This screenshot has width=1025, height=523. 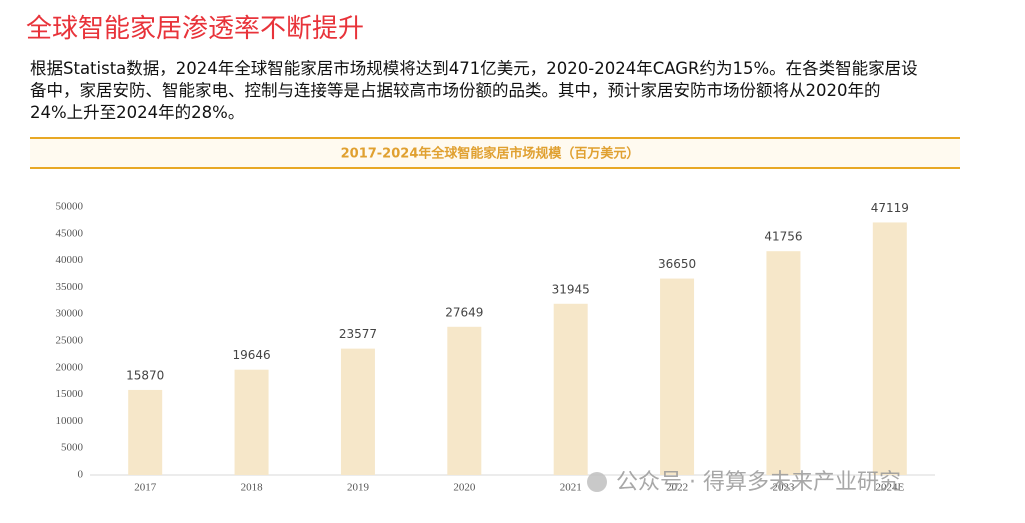 I want to click on y-tick-label: 25000, so click(x=70, y=341).